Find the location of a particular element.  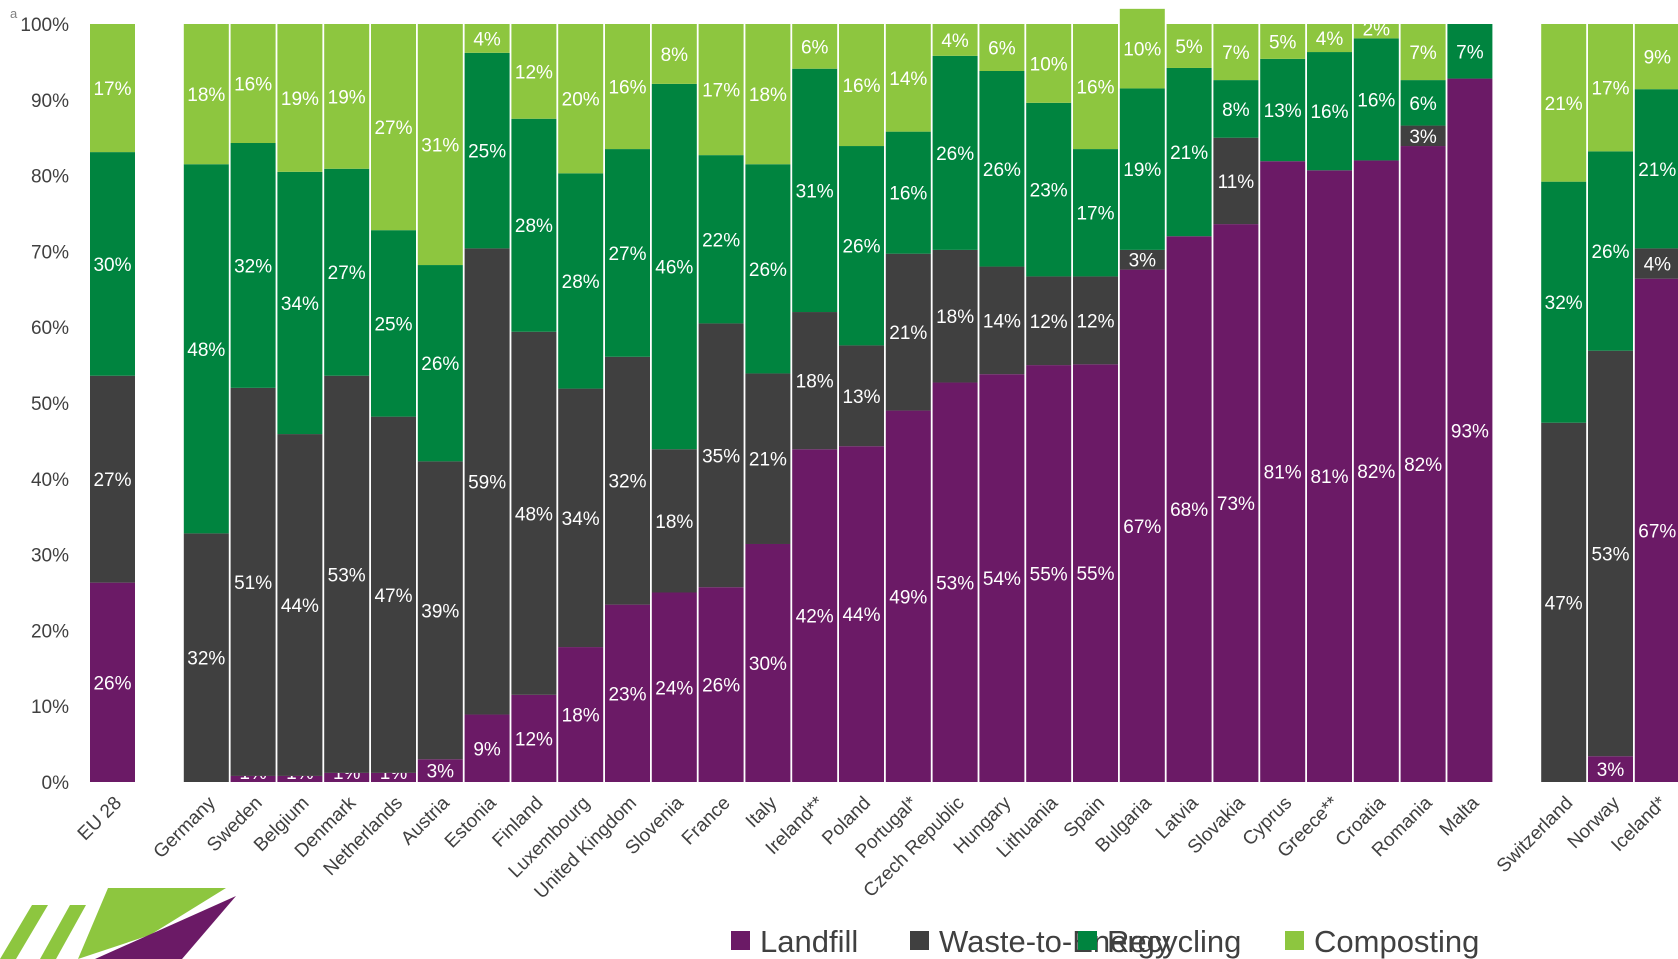

bar-romania-recycling is located at coordinates (1423, 103).